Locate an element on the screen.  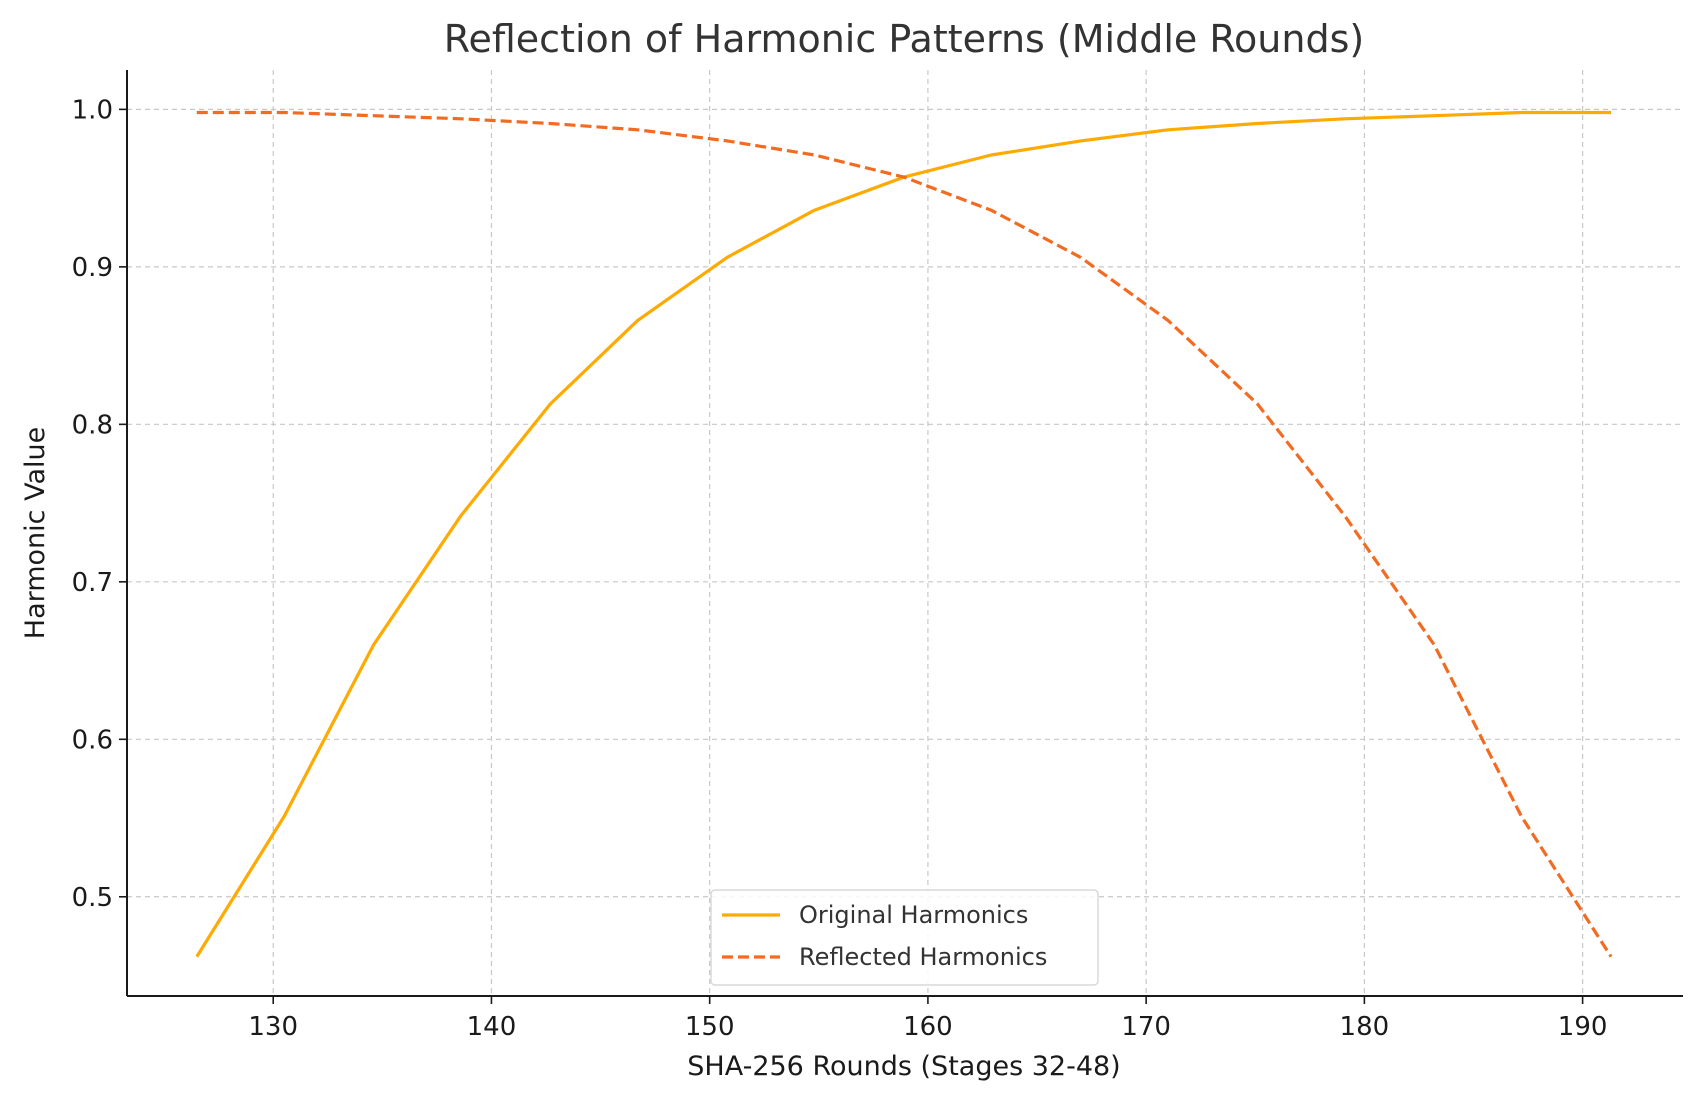
y-tick-label: 0.6 is located at coordinates (92, 740).